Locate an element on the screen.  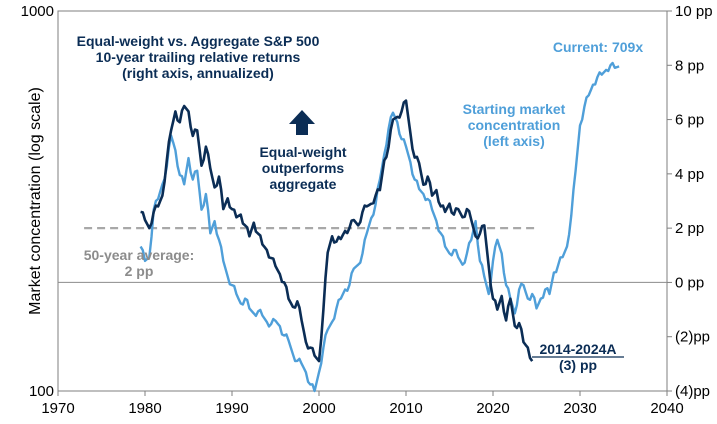
x-tick-label: 1980 is located at coordinates (144, 408).